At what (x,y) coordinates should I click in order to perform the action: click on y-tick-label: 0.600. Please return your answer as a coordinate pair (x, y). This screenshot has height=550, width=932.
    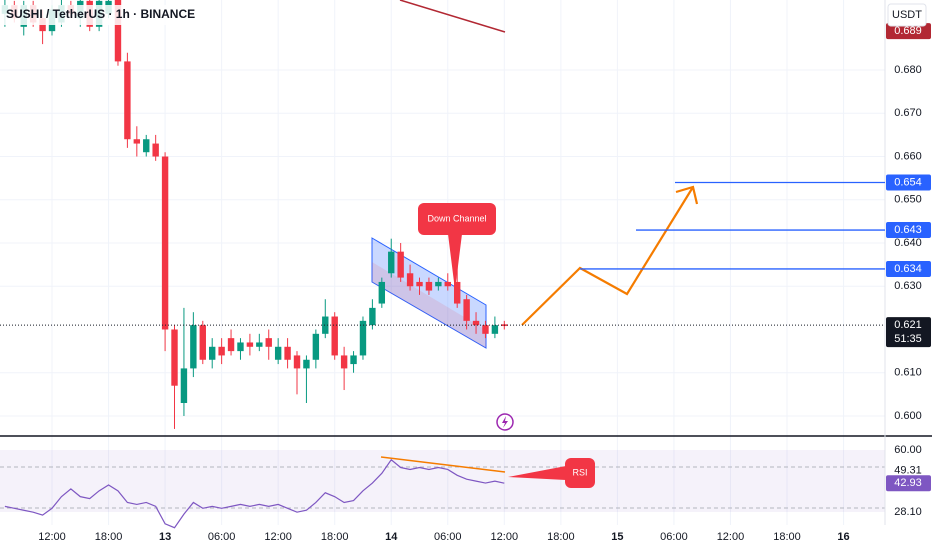
    Looking at the image, I should click on (908, 416).